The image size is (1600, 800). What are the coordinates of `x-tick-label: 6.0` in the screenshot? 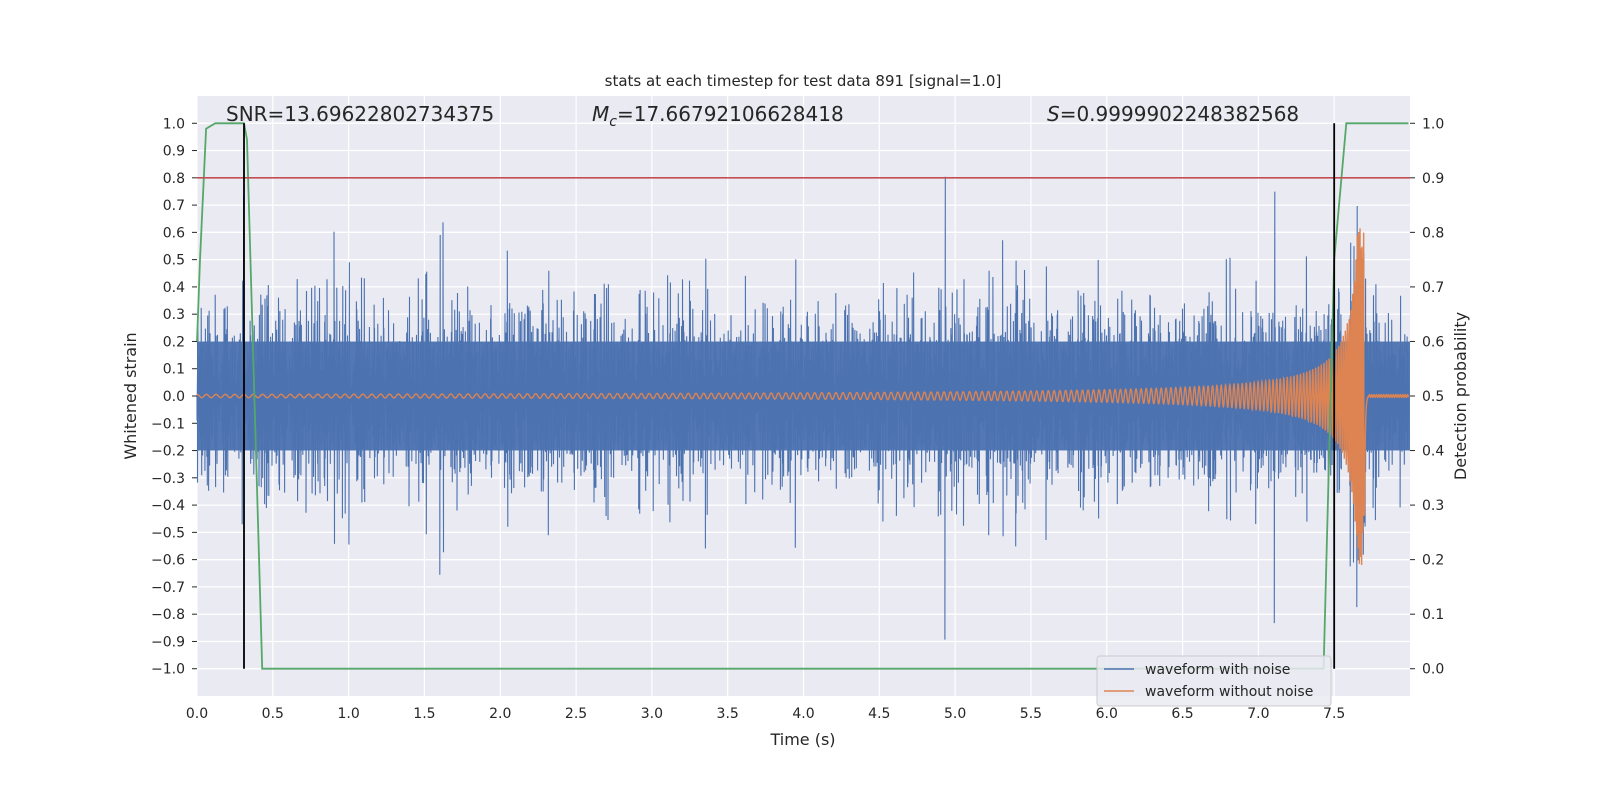 It's located at (1107, 714).